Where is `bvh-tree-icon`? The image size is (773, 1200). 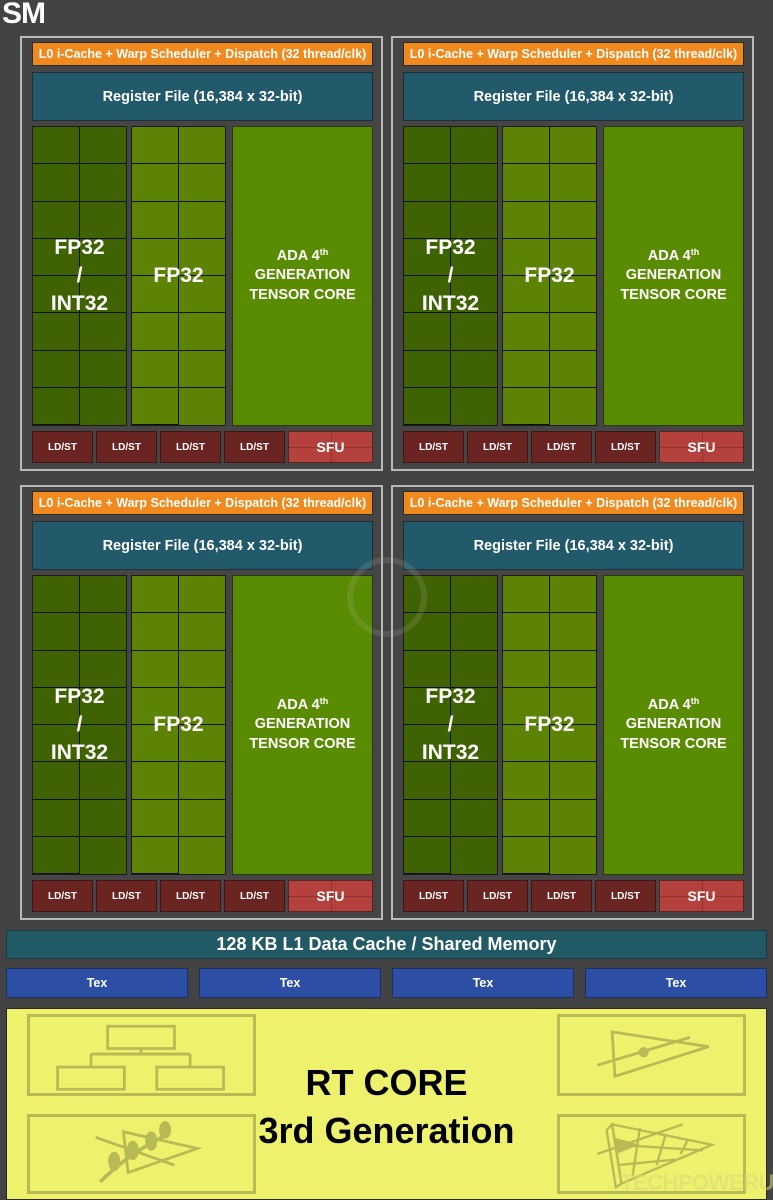 bvh-tree-icon is located at coordinates (141, 1055).